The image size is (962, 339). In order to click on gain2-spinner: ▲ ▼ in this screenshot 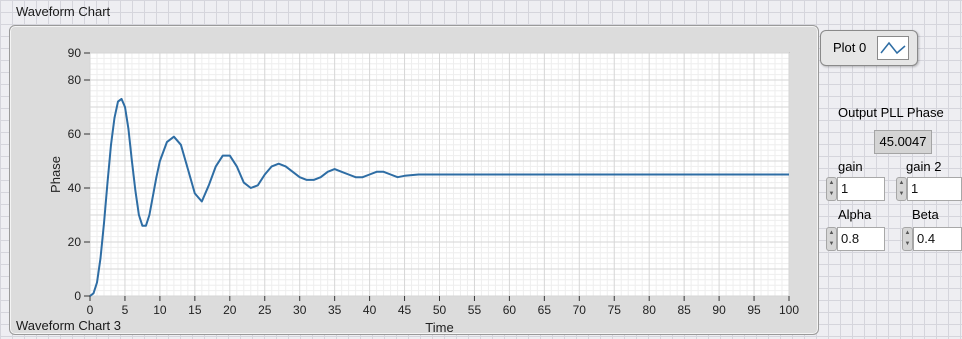, I will do `click(901, 189)`.